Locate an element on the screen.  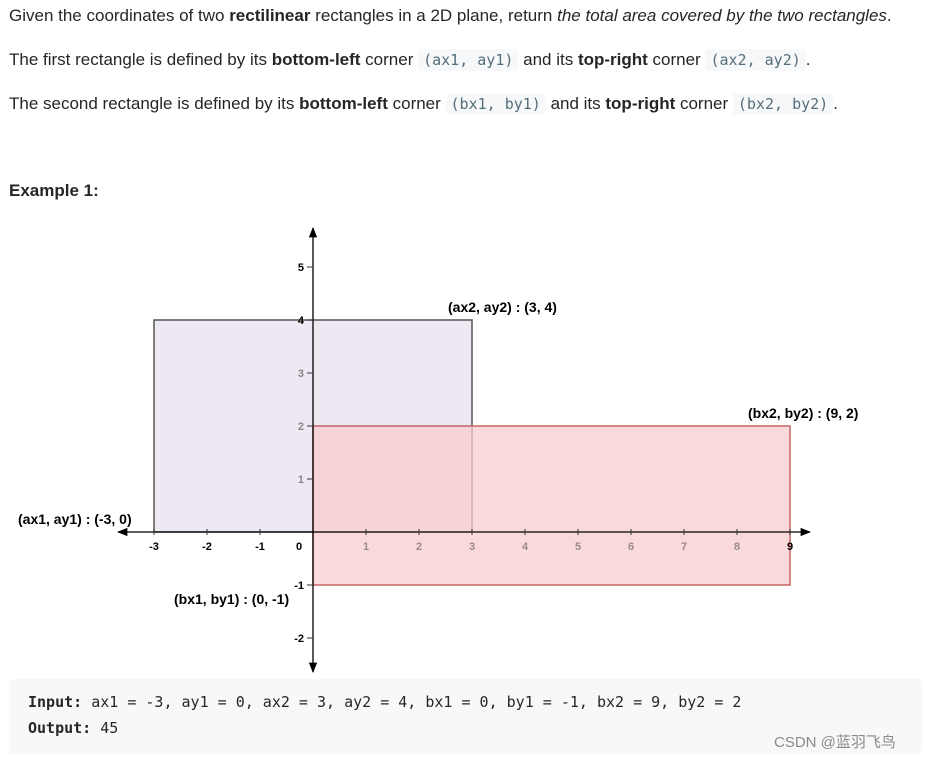
x-tick-label: 8 is located at coordinates (737, 547).